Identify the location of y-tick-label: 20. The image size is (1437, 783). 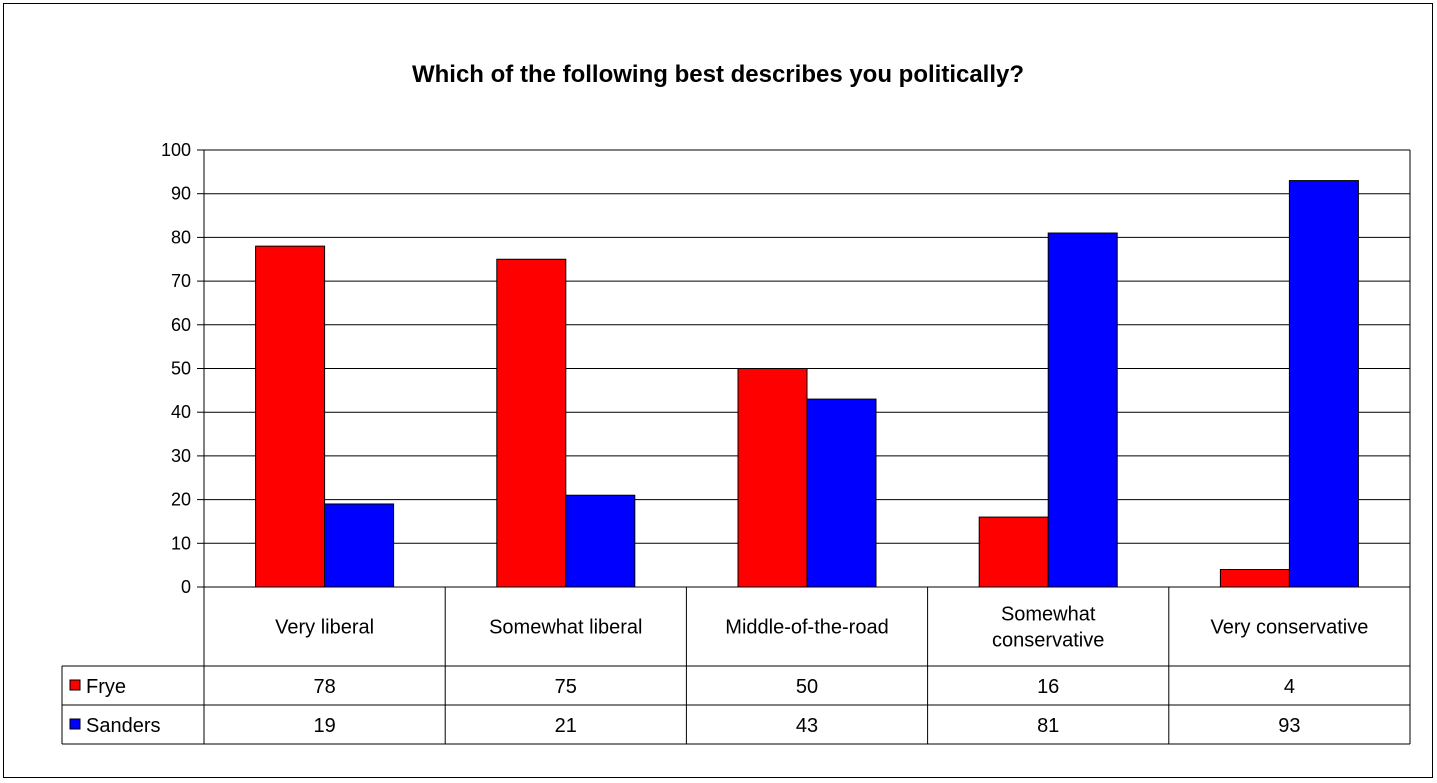
(181, 500).